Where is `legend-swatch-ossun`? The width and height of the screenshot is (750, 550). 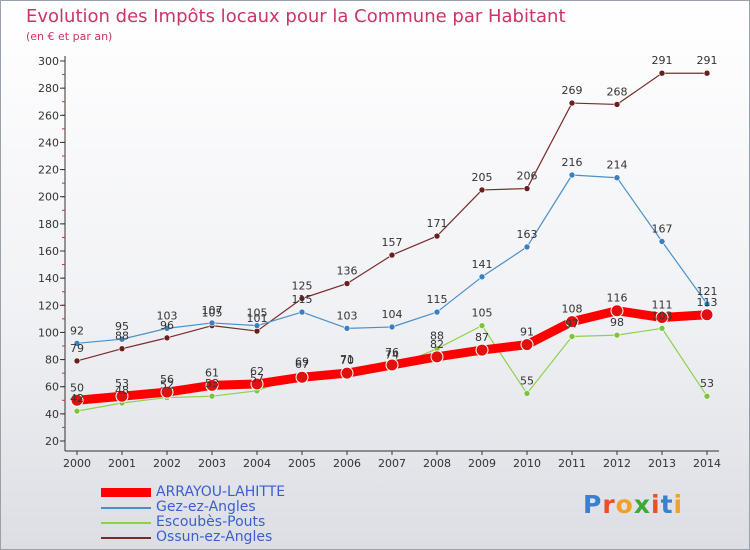
legend-swatch-ossun is located at coordinates (126, 538).